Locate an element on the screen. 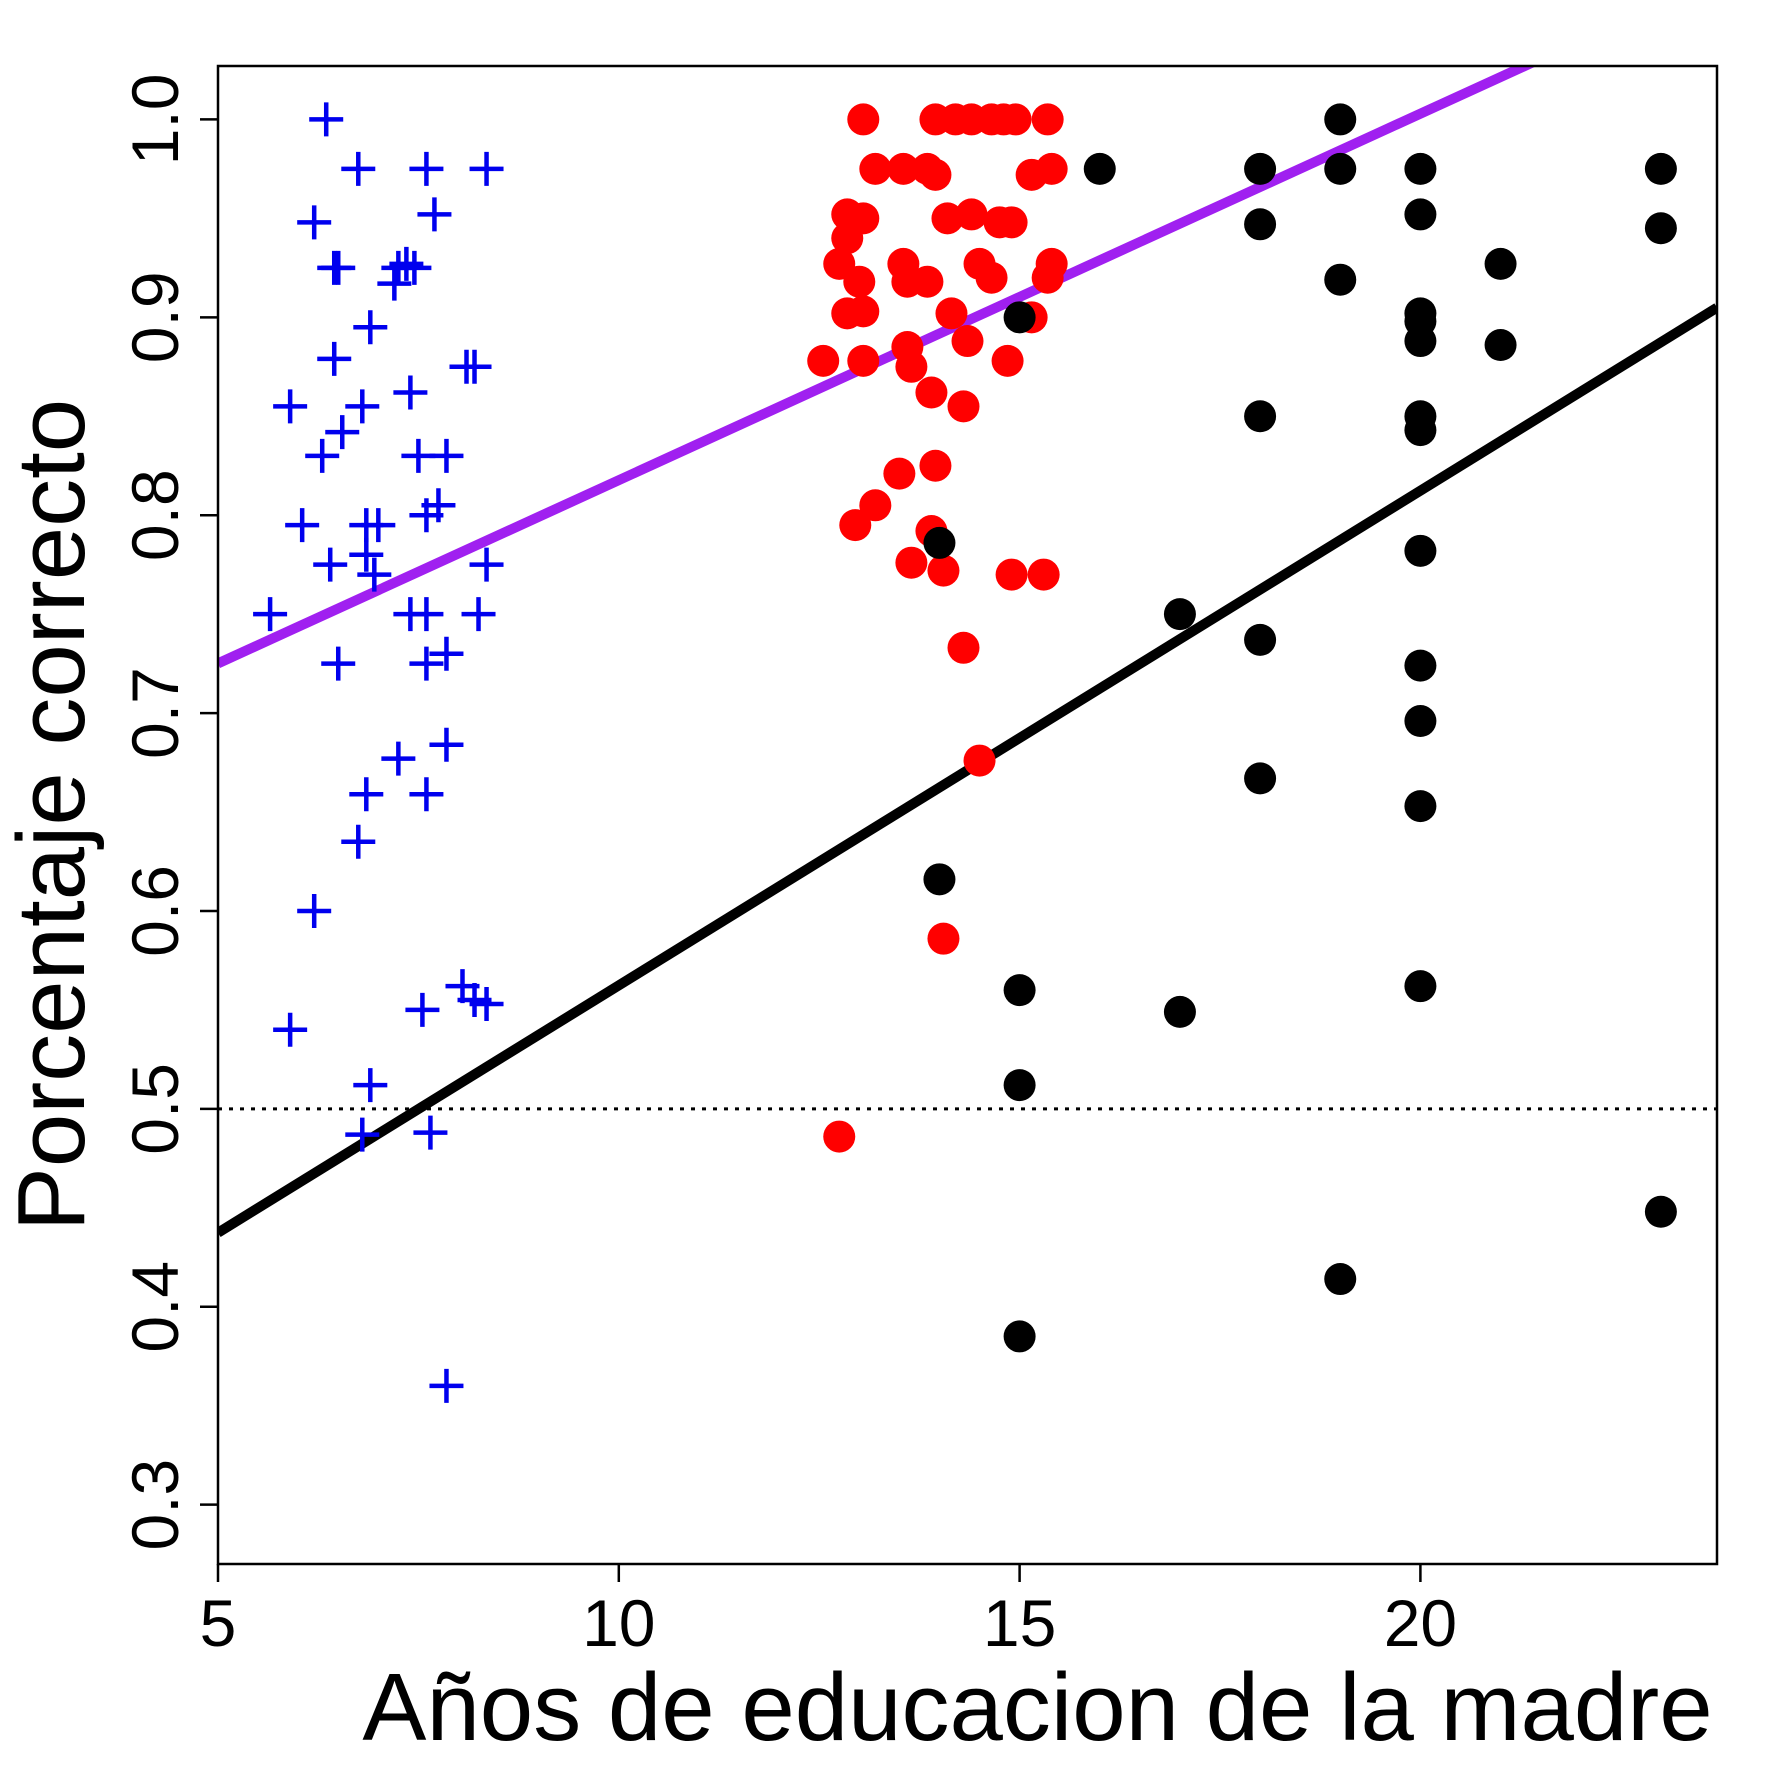 Image resolution: width=1771 pixels, height=1776 pixels. x-tick-label-1: 10 is located at coordinates (618, 1623).